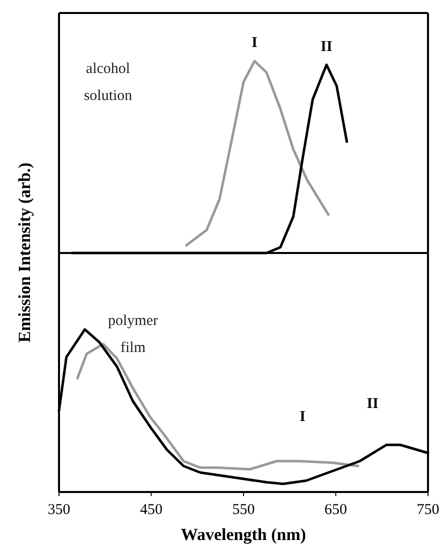  I want to click on series-label: I, so click(255, 43).